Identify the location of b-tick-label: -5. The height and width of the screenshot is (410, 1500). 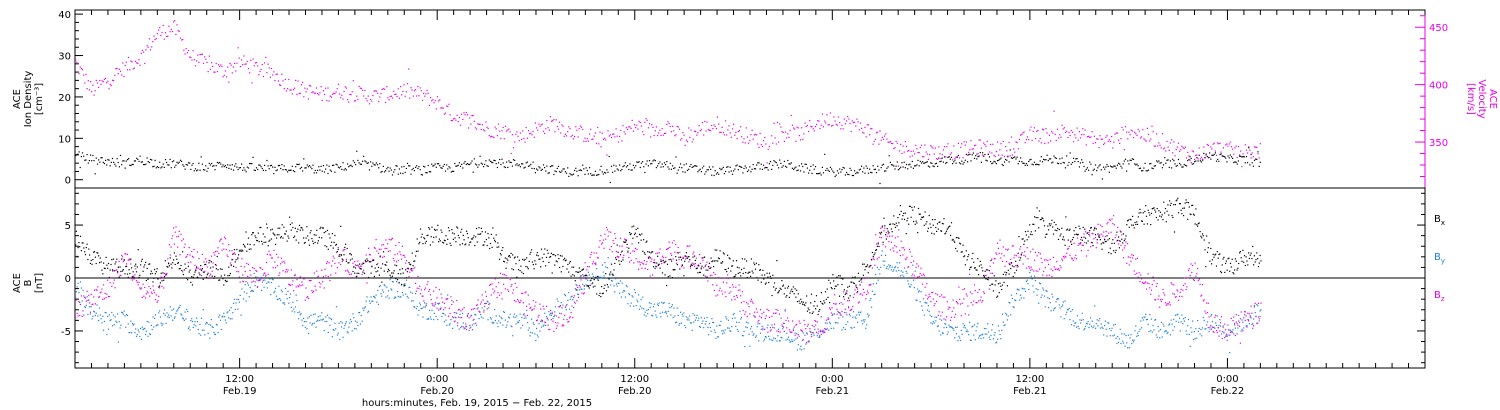
(66, 332).